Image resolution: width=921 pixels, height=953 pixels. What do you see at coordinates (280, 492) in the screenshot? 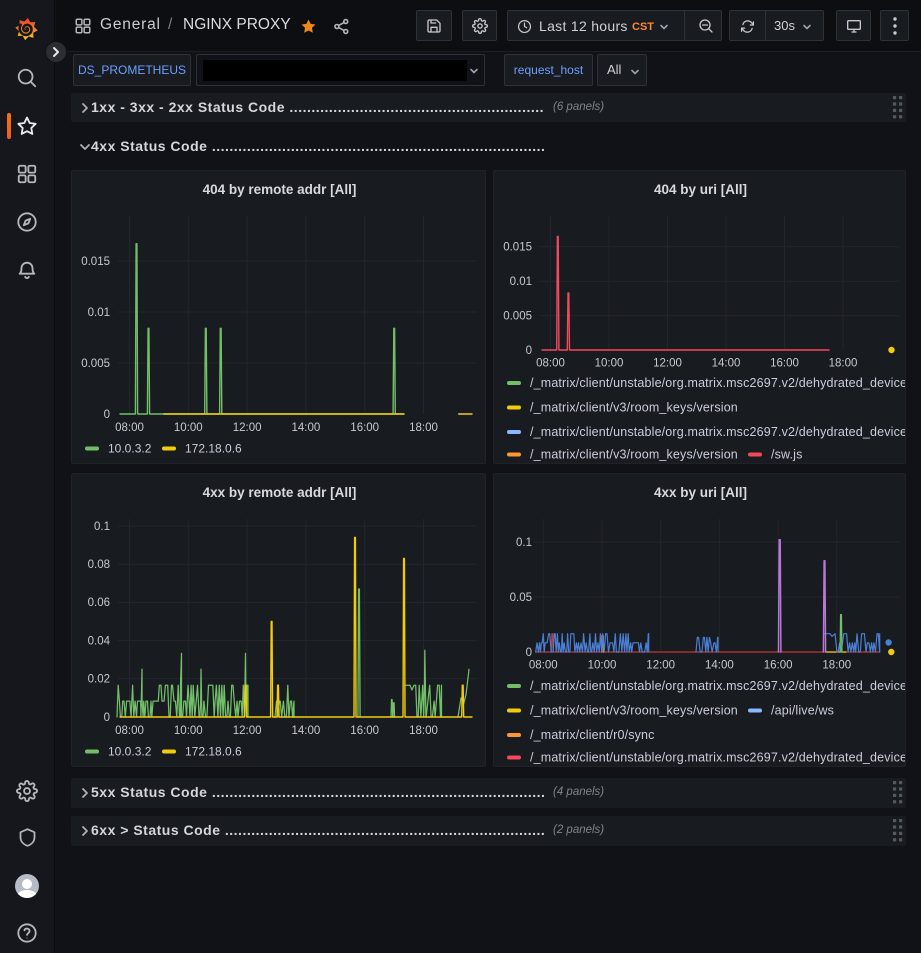
I see `svg-text: 4xx by remote addr [All]` at bounding box center [280, 492].